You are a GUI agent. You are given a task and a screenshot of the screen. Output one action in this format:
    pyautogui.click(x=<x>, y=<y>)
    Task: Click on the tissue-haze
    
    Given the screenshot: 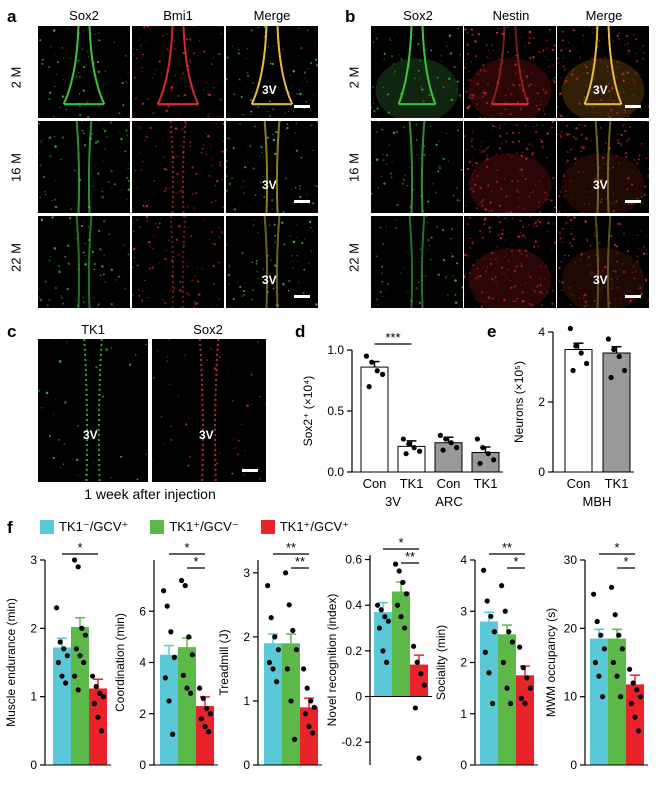 What is the action you would take?
    pyautogui.click(x=603, y=183)
    